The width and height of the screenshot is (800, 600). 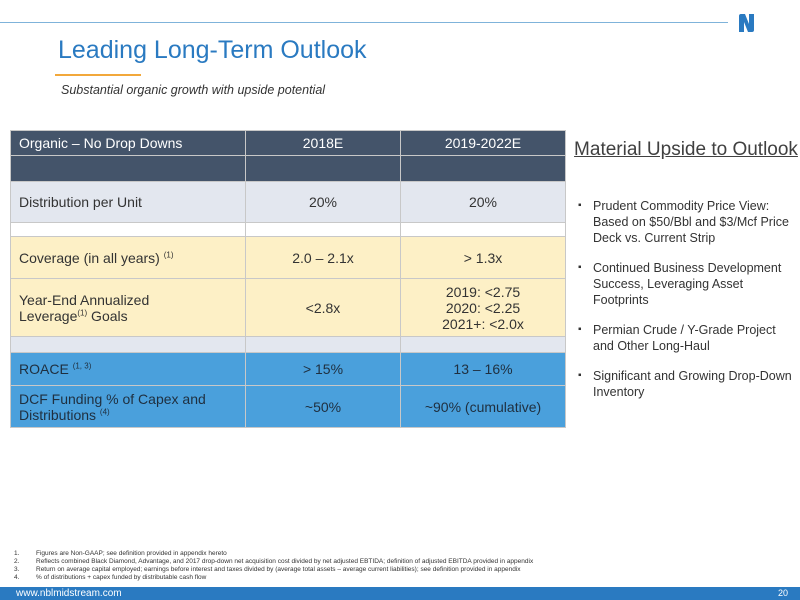 I want to click on cell-2018e: <2.8x, so click(x=323, y=307).